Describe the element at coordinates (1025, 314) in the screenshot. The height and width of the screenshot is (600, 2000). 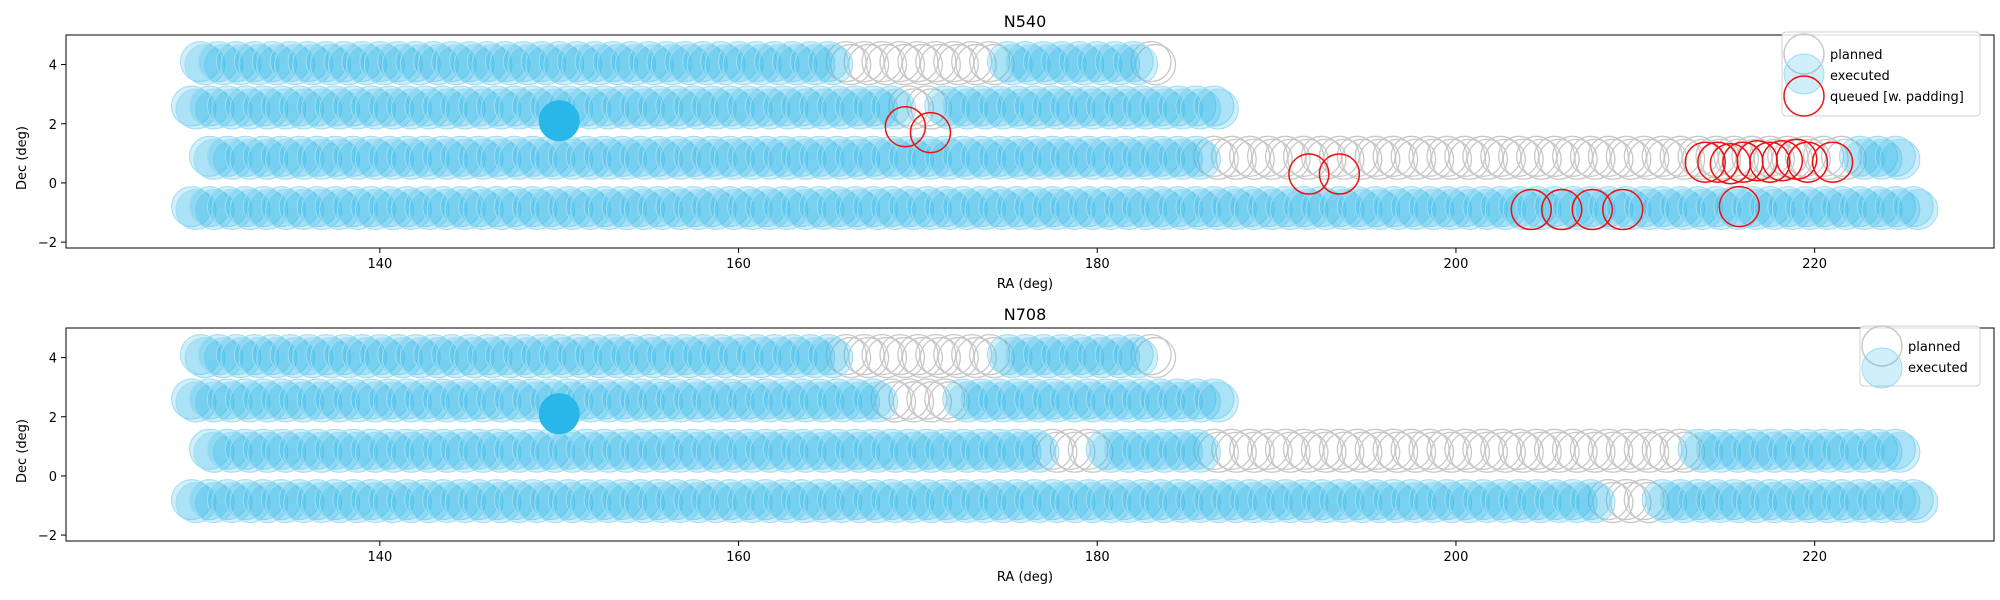
I see `panel-title: N708` at that location.